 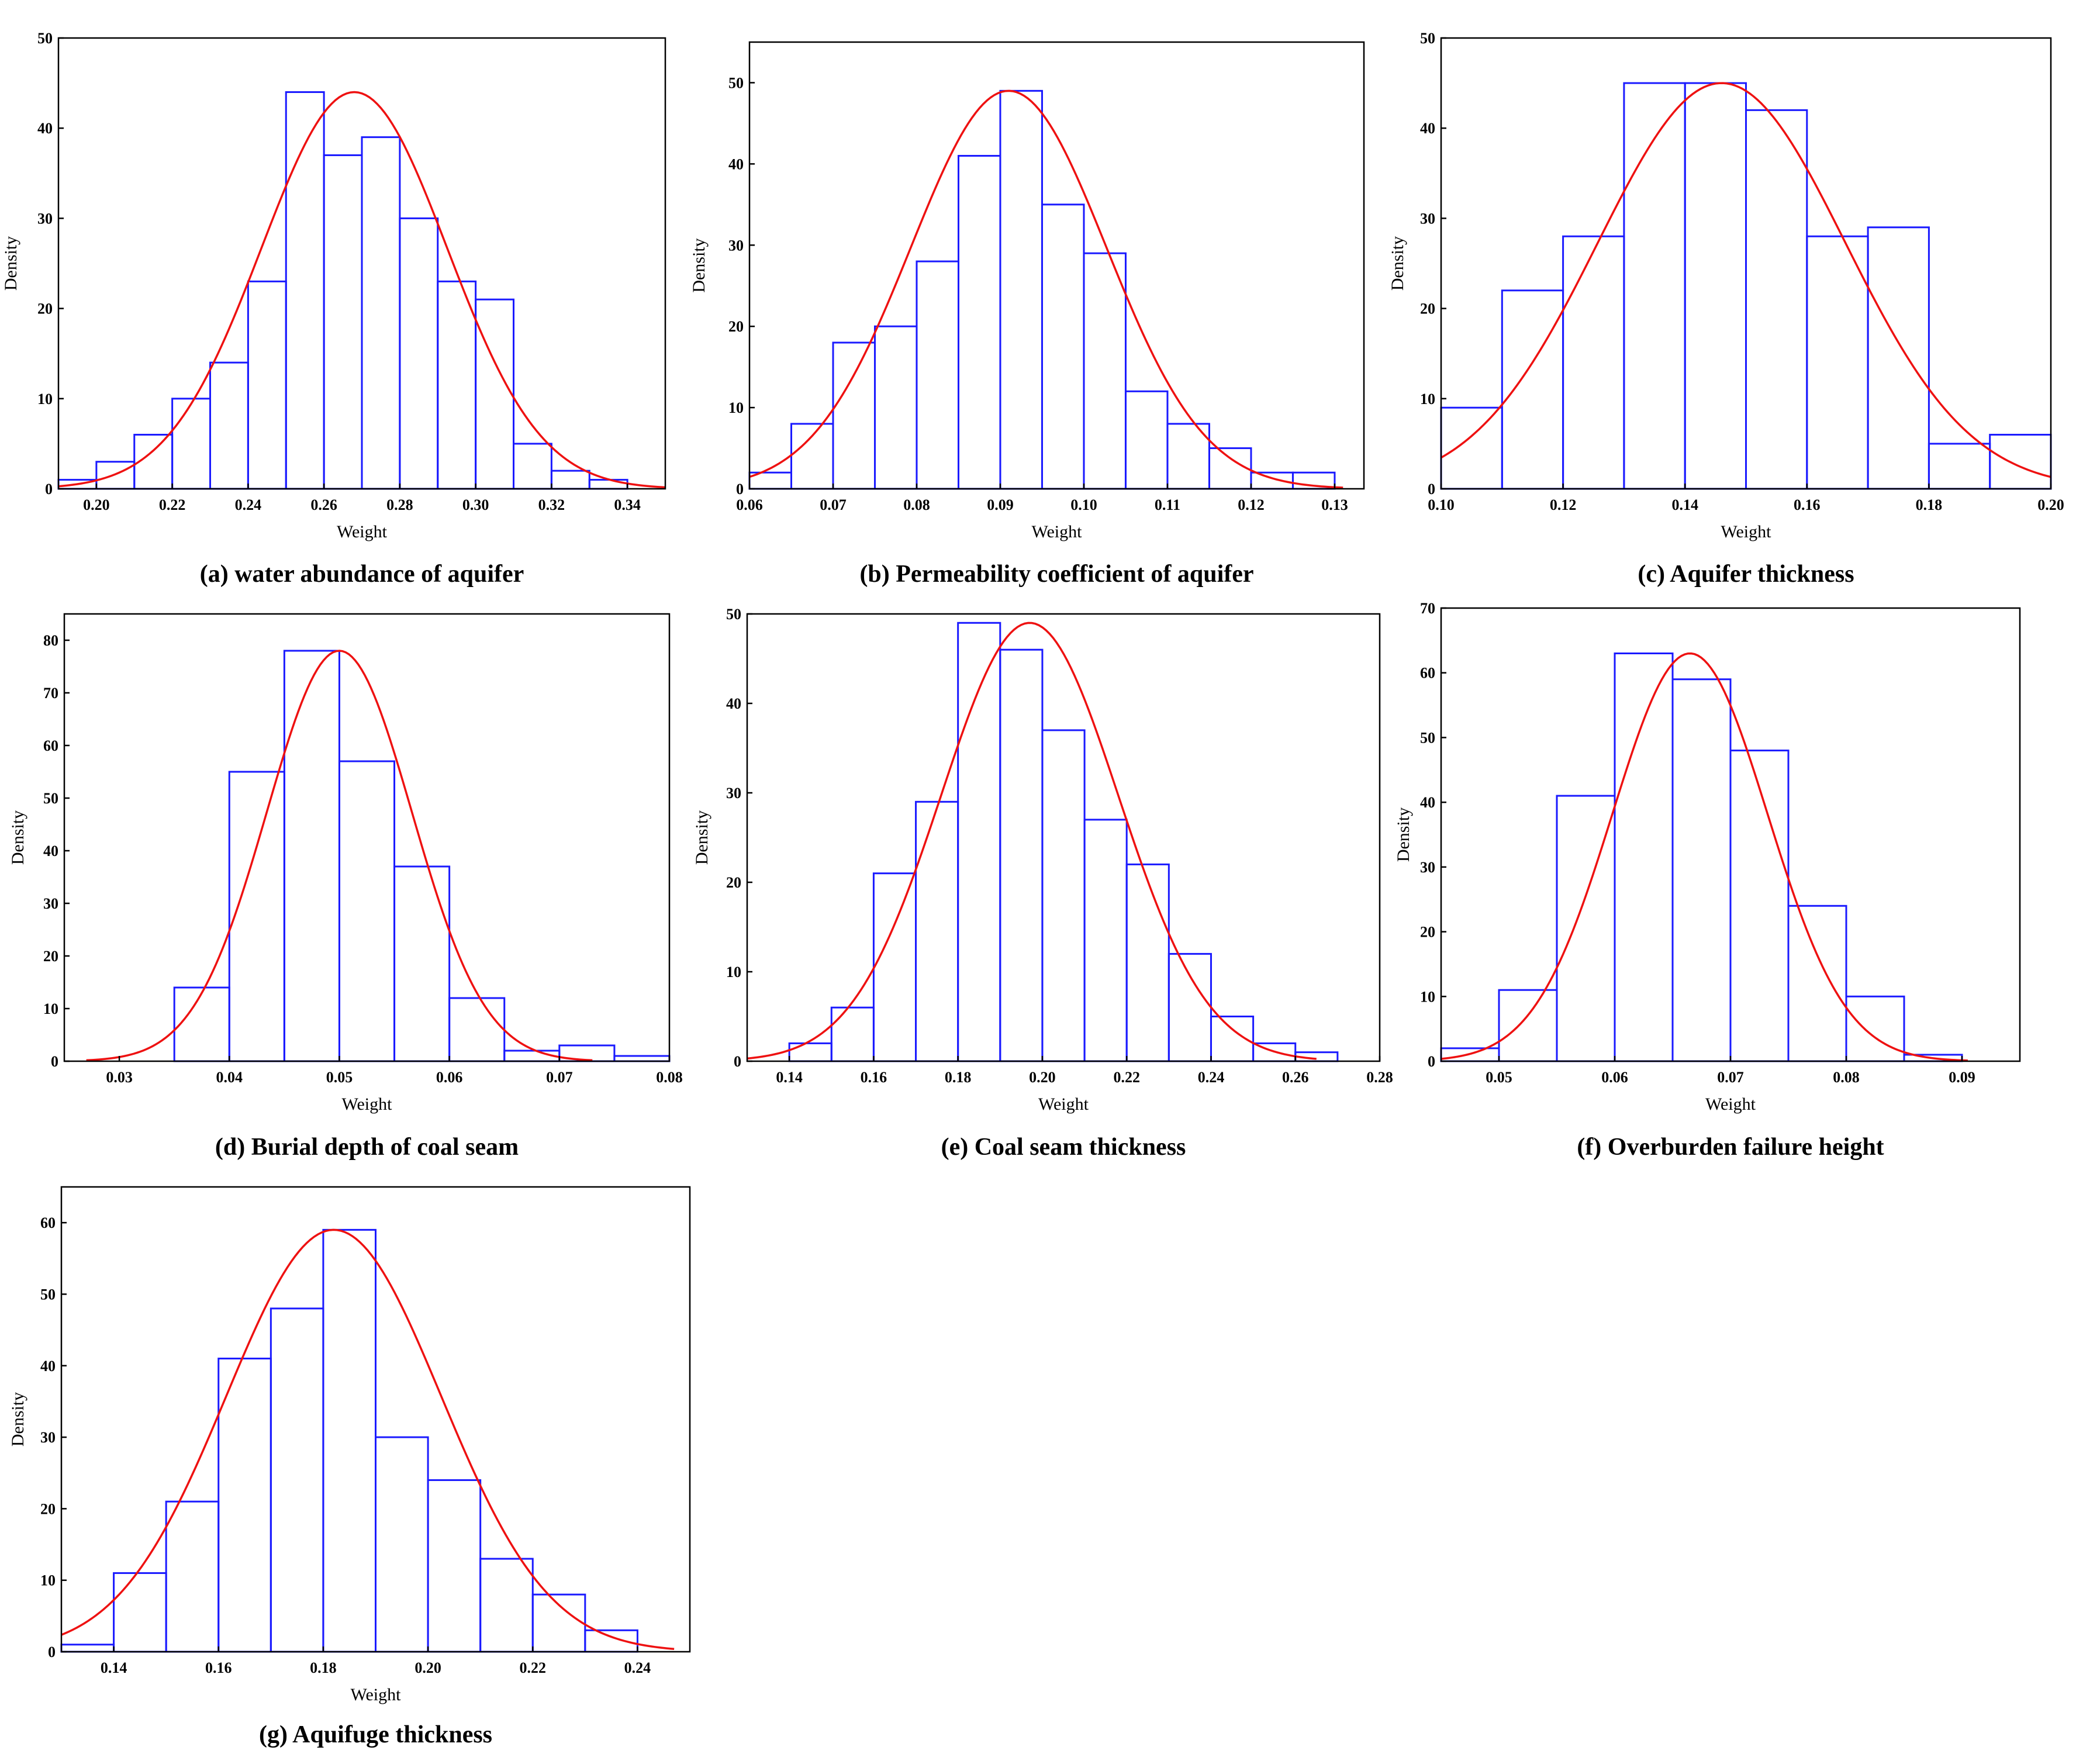 I want to click on x-tick-label: 0.04, so click(x=229, y=1077).